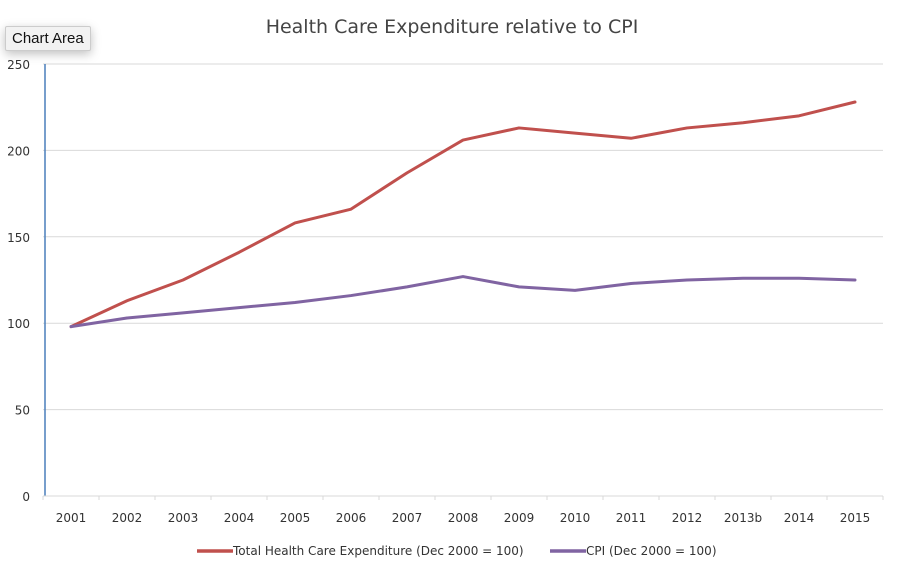 Image resolution: width=900 pixels, height=575 pixels. I want to click on y-tick-label: 50, so click(22, 411).